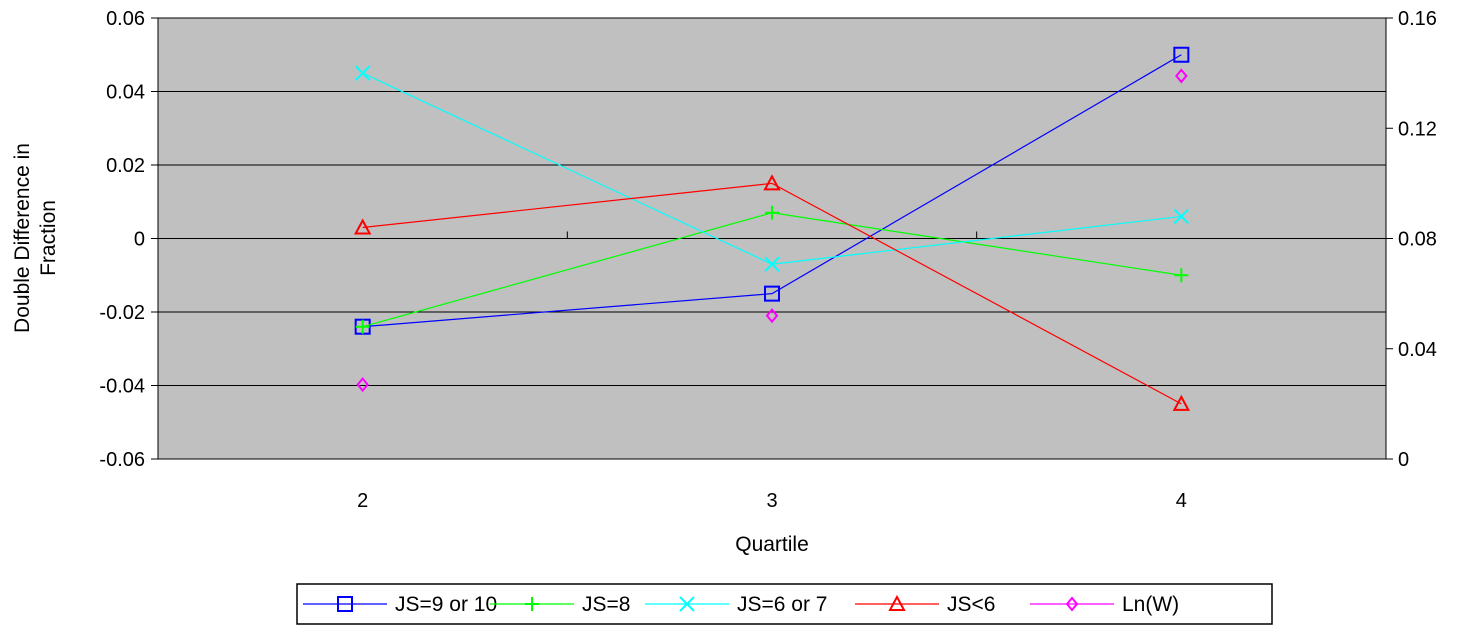 The image size is (1478, 629). What do you see at coordinates (1403, 460) in the screenshot?
I see `y2-tick-label: 0` at bounding box center [1403, 460].